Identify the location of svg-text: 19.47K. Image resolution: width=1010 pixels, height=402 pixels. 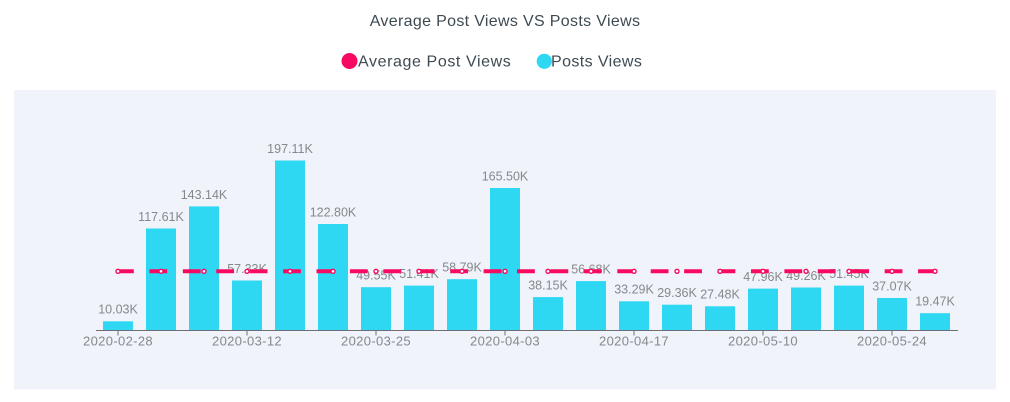
(935, 302).